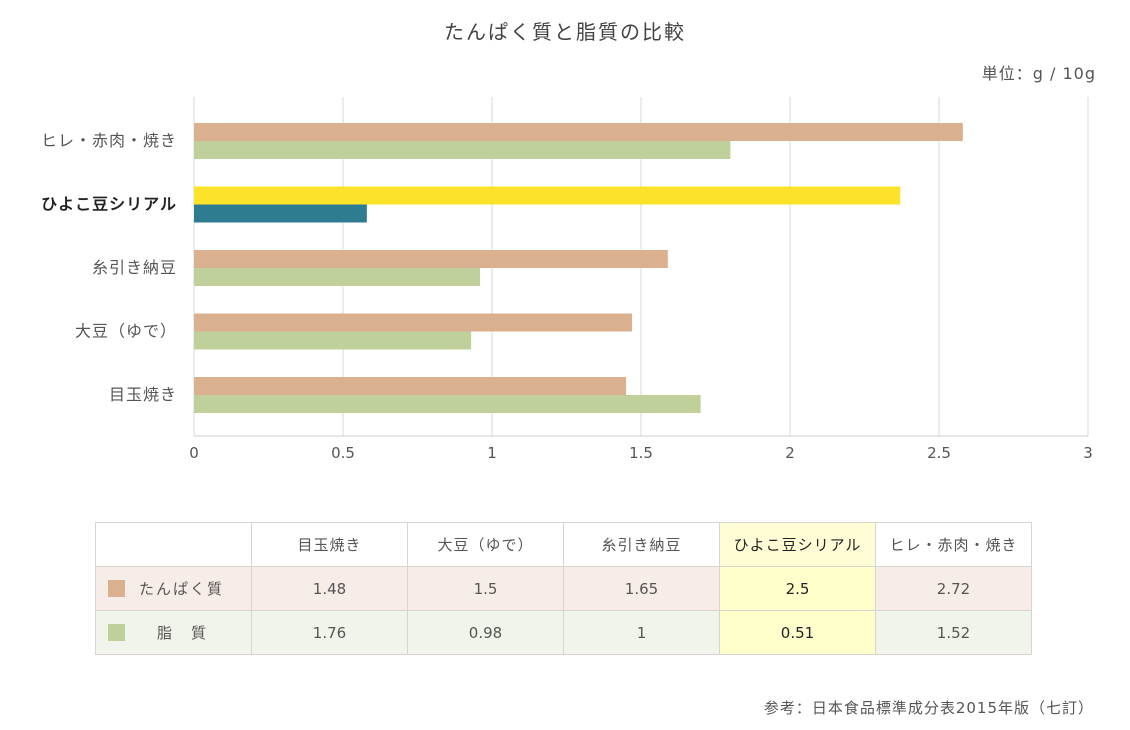 The image size is (1130, 730). What do you see at coordinates (194, 453) in the screenshot?
I see `x-tick-label: 0` at bounding box center [194, 453].